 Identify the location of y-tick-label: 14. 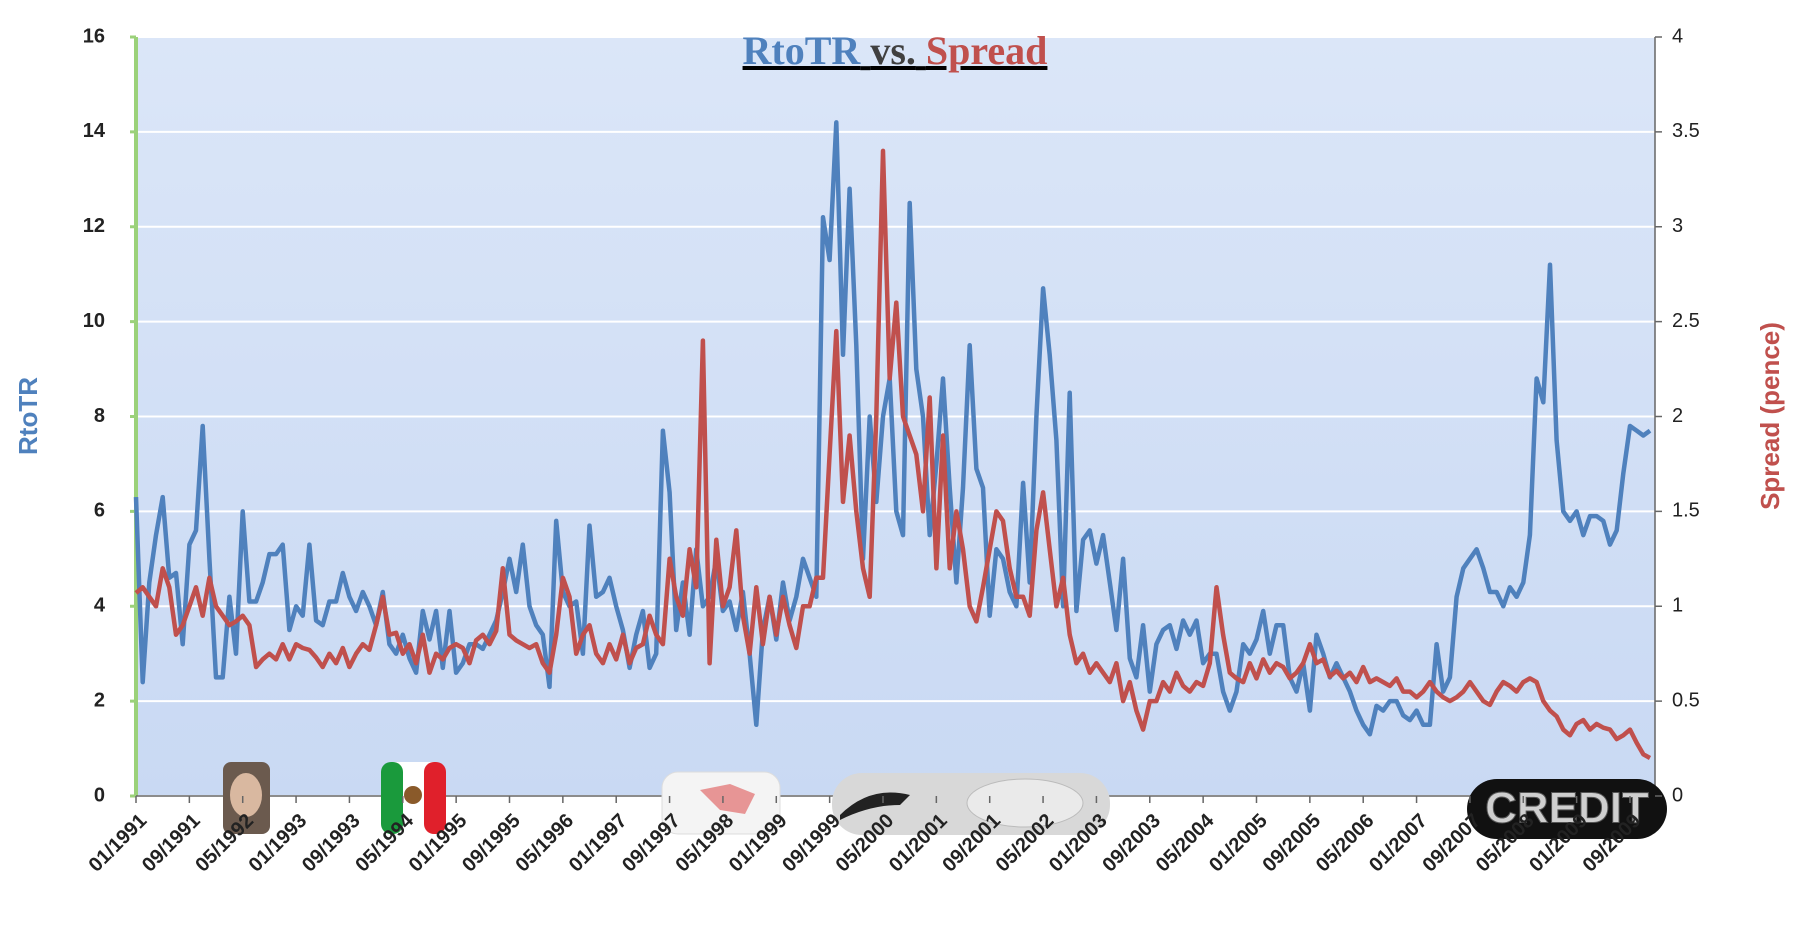
(94, 131).